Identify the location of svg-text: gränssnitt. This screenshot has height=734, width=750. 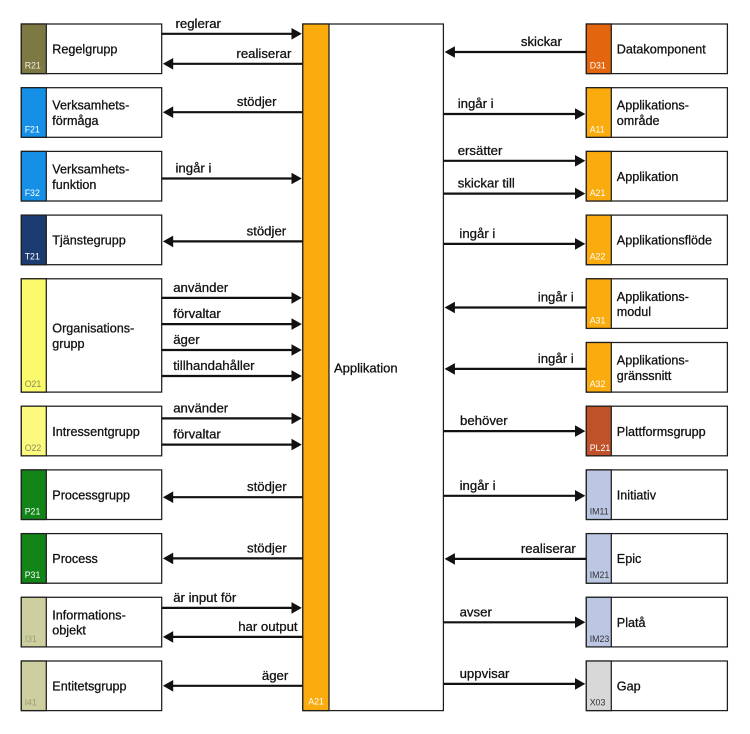
(644, 376).